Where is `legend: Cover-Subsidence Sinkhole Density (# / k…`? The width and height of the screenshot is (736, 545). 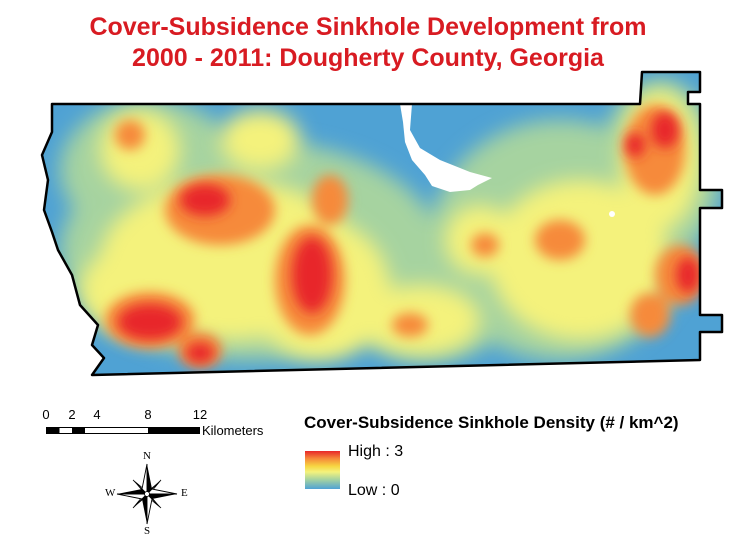 legend: Cover-Subsidence Sinkhole Density (# / k… is located at coordinates (515, 460).